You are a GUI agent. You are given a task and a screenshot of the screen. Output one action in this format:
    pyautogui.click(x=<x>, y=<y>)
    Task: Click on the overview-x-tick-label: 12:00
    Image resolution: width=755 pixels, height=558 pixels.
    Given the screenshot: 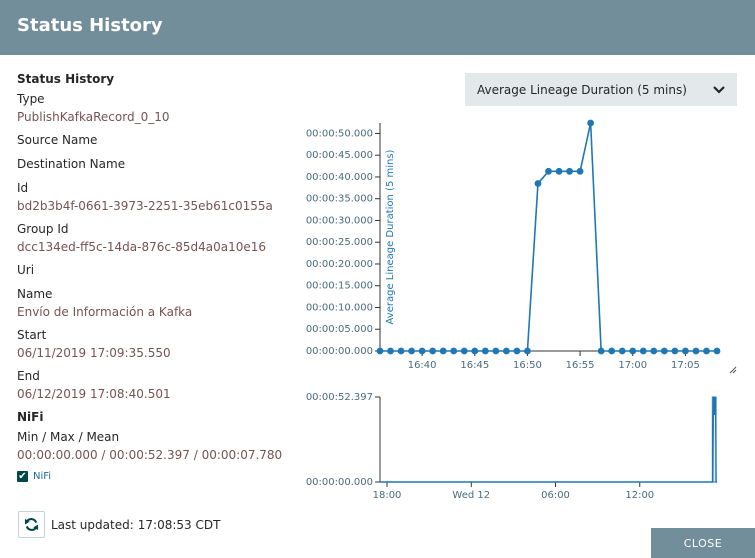 What is the action you would take?
    pyautogui.click(x=639, y=495)
    